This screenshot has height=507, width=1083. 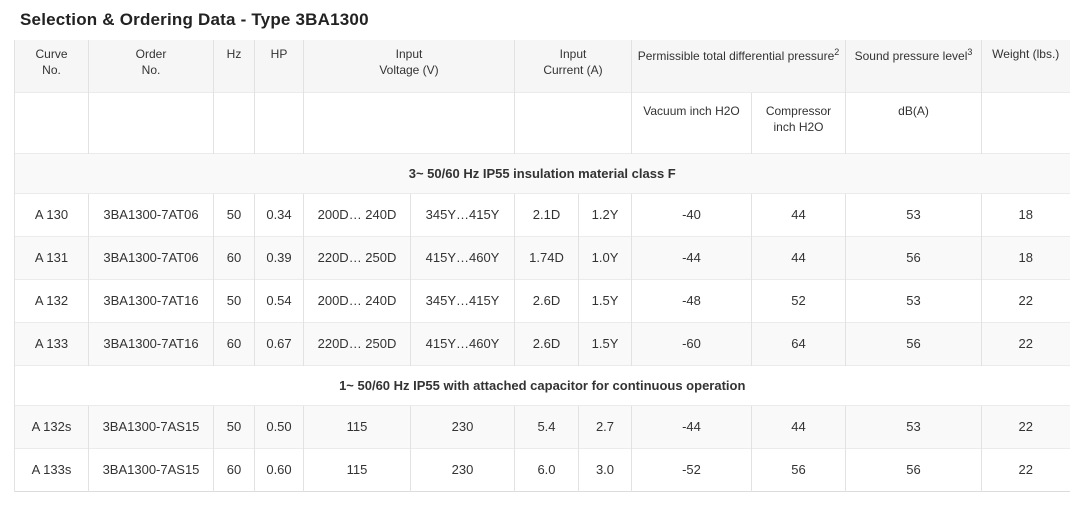 I want to click on cell-vacuum: -52, so click(x=691, y=469).